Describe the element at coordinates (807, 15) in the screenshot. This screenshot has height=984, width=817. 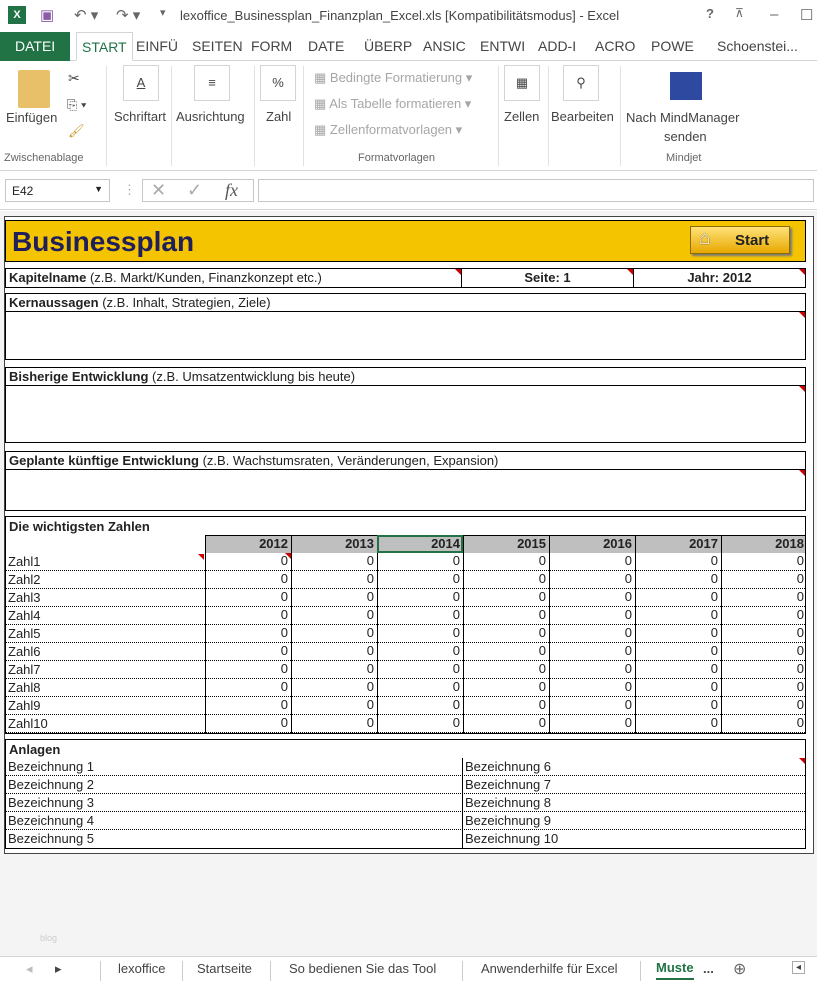
I see `maximize-icon: ☐` at that location.